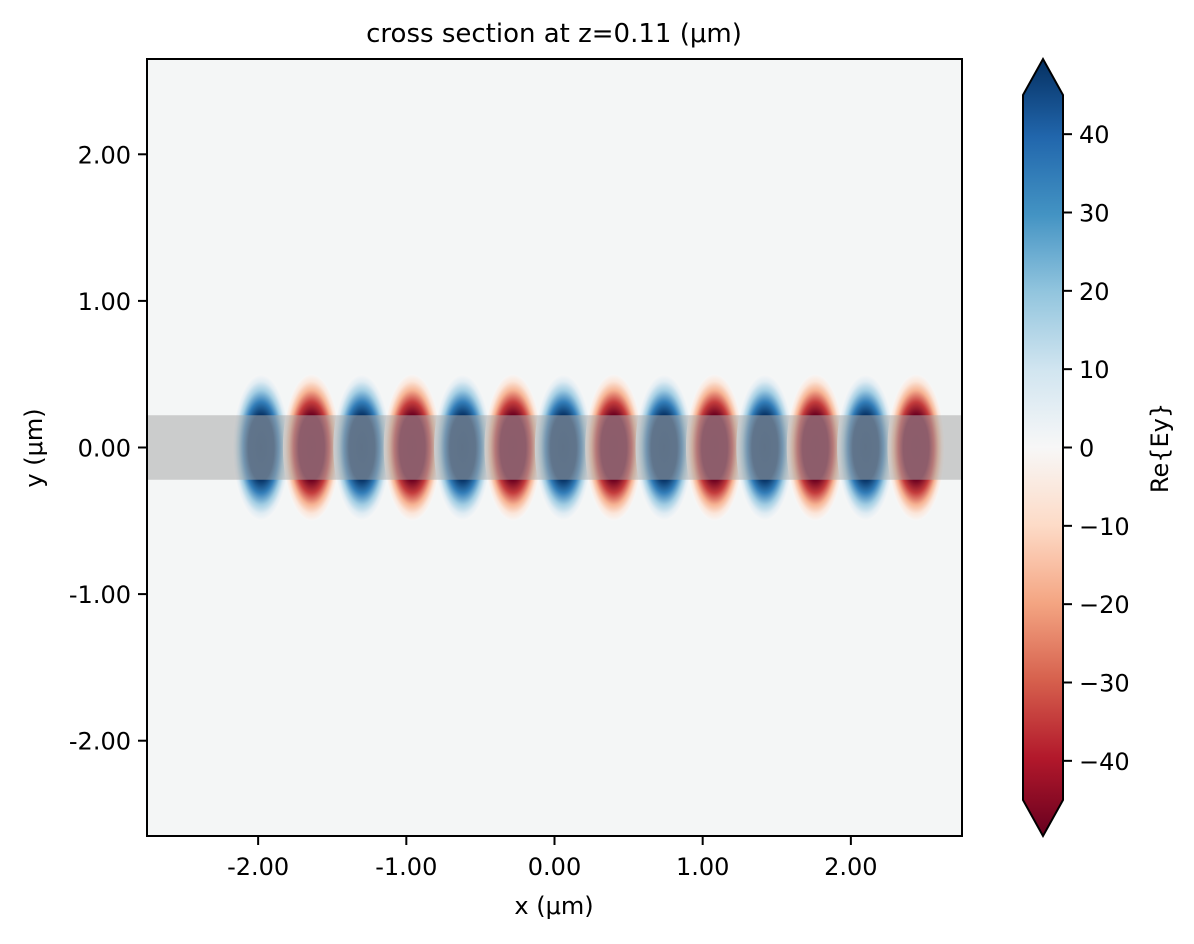 The width and height of the screenshot is (1194, 944). Describe the element at coordinates (1094, 370) in the screenshot. I see `colorbar-tick-label: 10` at that location.